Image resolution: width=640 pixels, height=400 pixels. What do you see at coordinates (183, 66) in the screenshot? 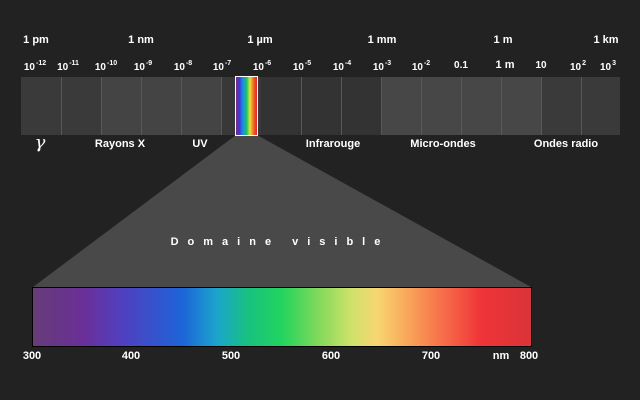
I see `exp-label: 10-8` at bounding box center [183, 66].